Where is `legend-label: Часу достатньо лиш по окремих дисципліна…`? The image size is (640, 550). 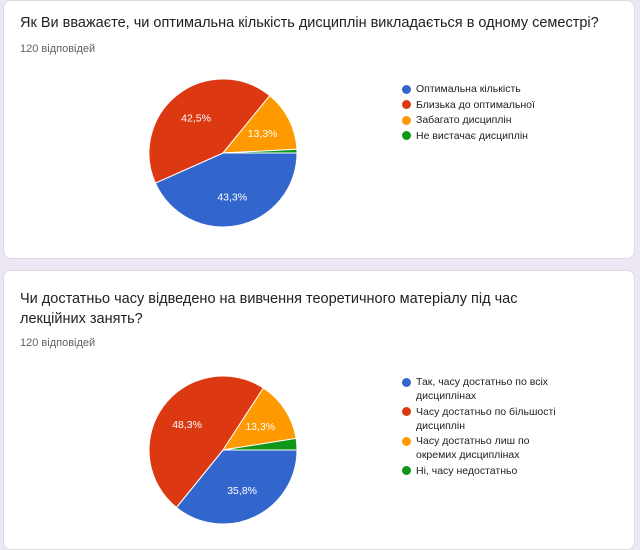 legend-label: Часу достатньо лиш по окремих дисципліна… is located at coordinates (473, 448).